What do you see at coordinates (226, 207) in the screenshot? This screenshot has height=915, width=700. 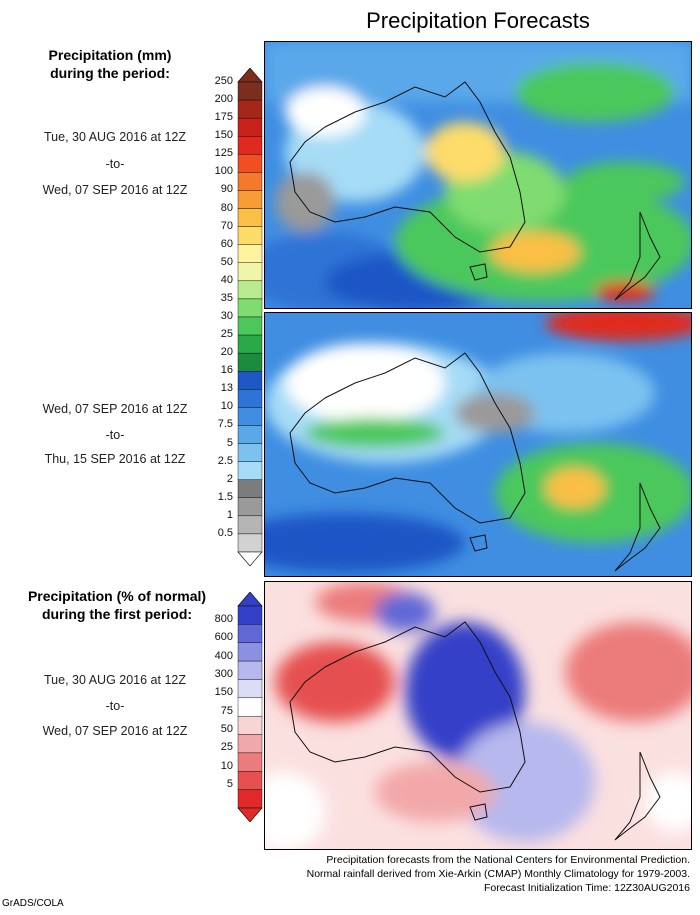 I see `colorbar-tick-label: 80` at bounding box center [226, 207].